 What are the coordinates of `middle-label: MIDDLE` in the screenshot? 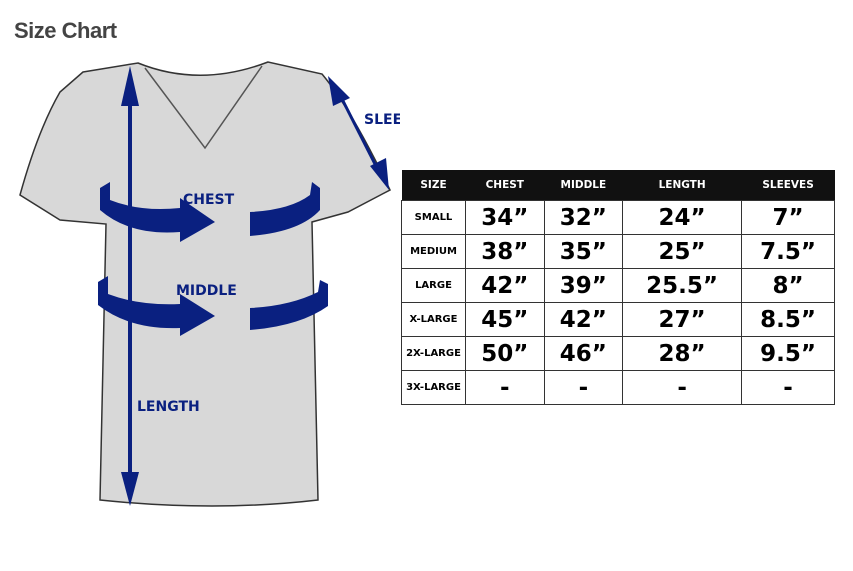 It's located at (206, 291).